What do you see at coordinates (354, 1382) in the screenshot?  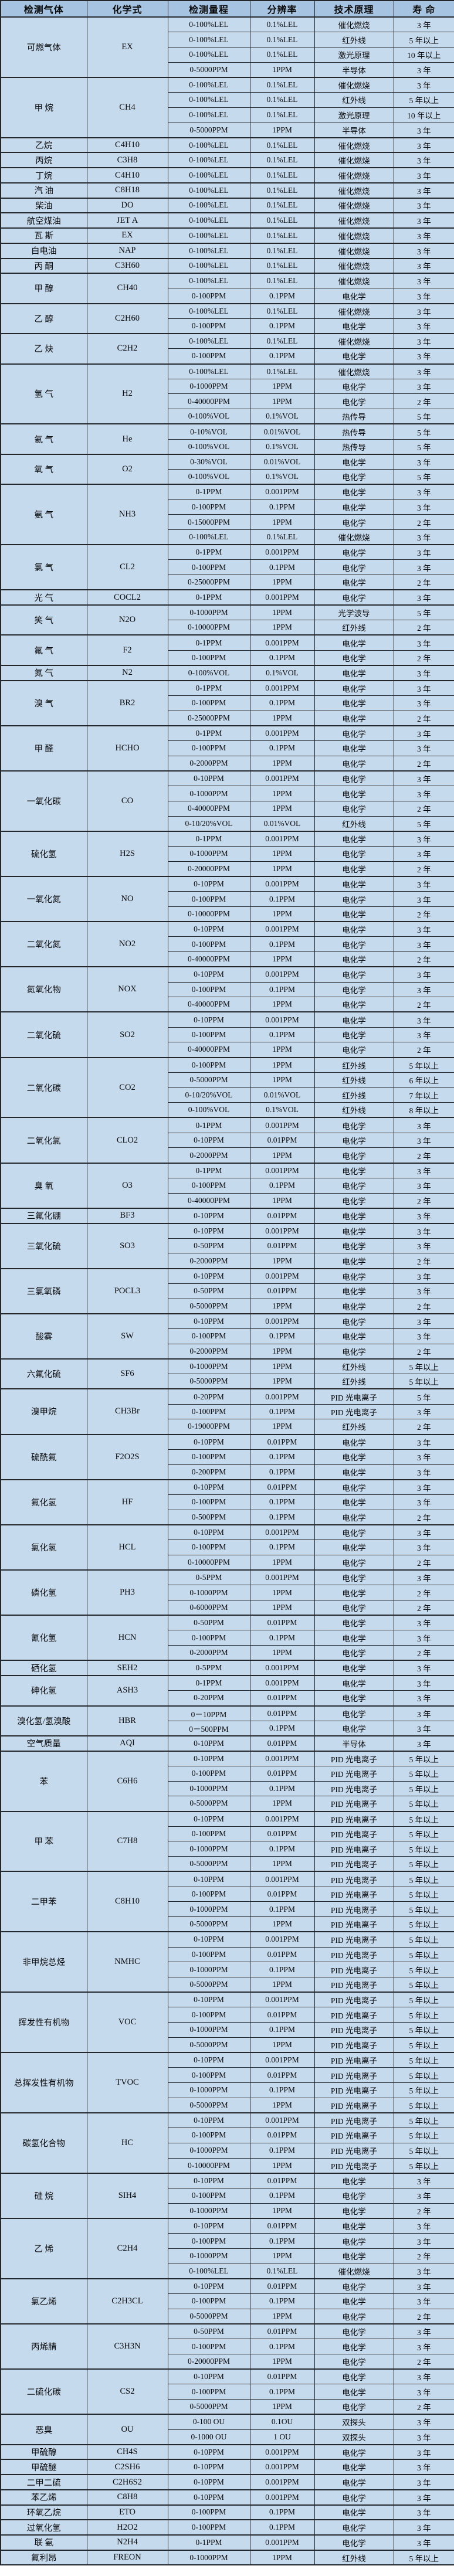 I see `principle-cell: 红外线` at bounding box center [354, 1382].